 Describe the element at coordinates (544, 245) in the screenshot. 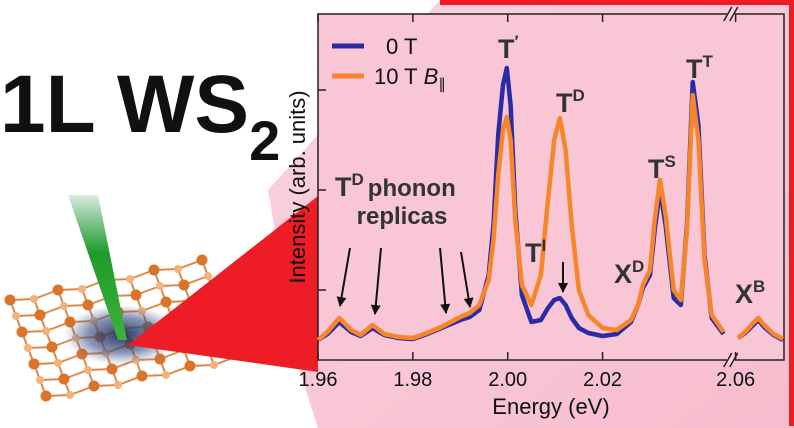

I see `annotation-sup: I` at that location.